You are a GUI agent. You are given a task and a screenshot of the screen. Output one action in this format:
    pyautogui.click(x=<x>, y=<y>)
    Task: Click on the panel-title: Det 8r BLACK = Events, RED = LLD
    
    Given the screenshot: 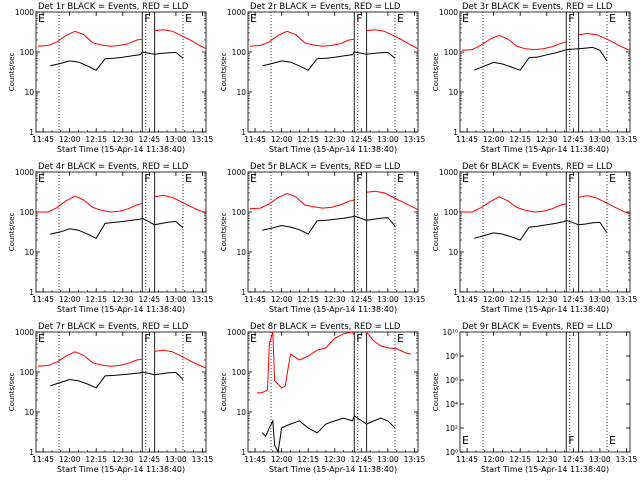 What is the action you would take?
    pyautogui.click(x=325, y=327)
    